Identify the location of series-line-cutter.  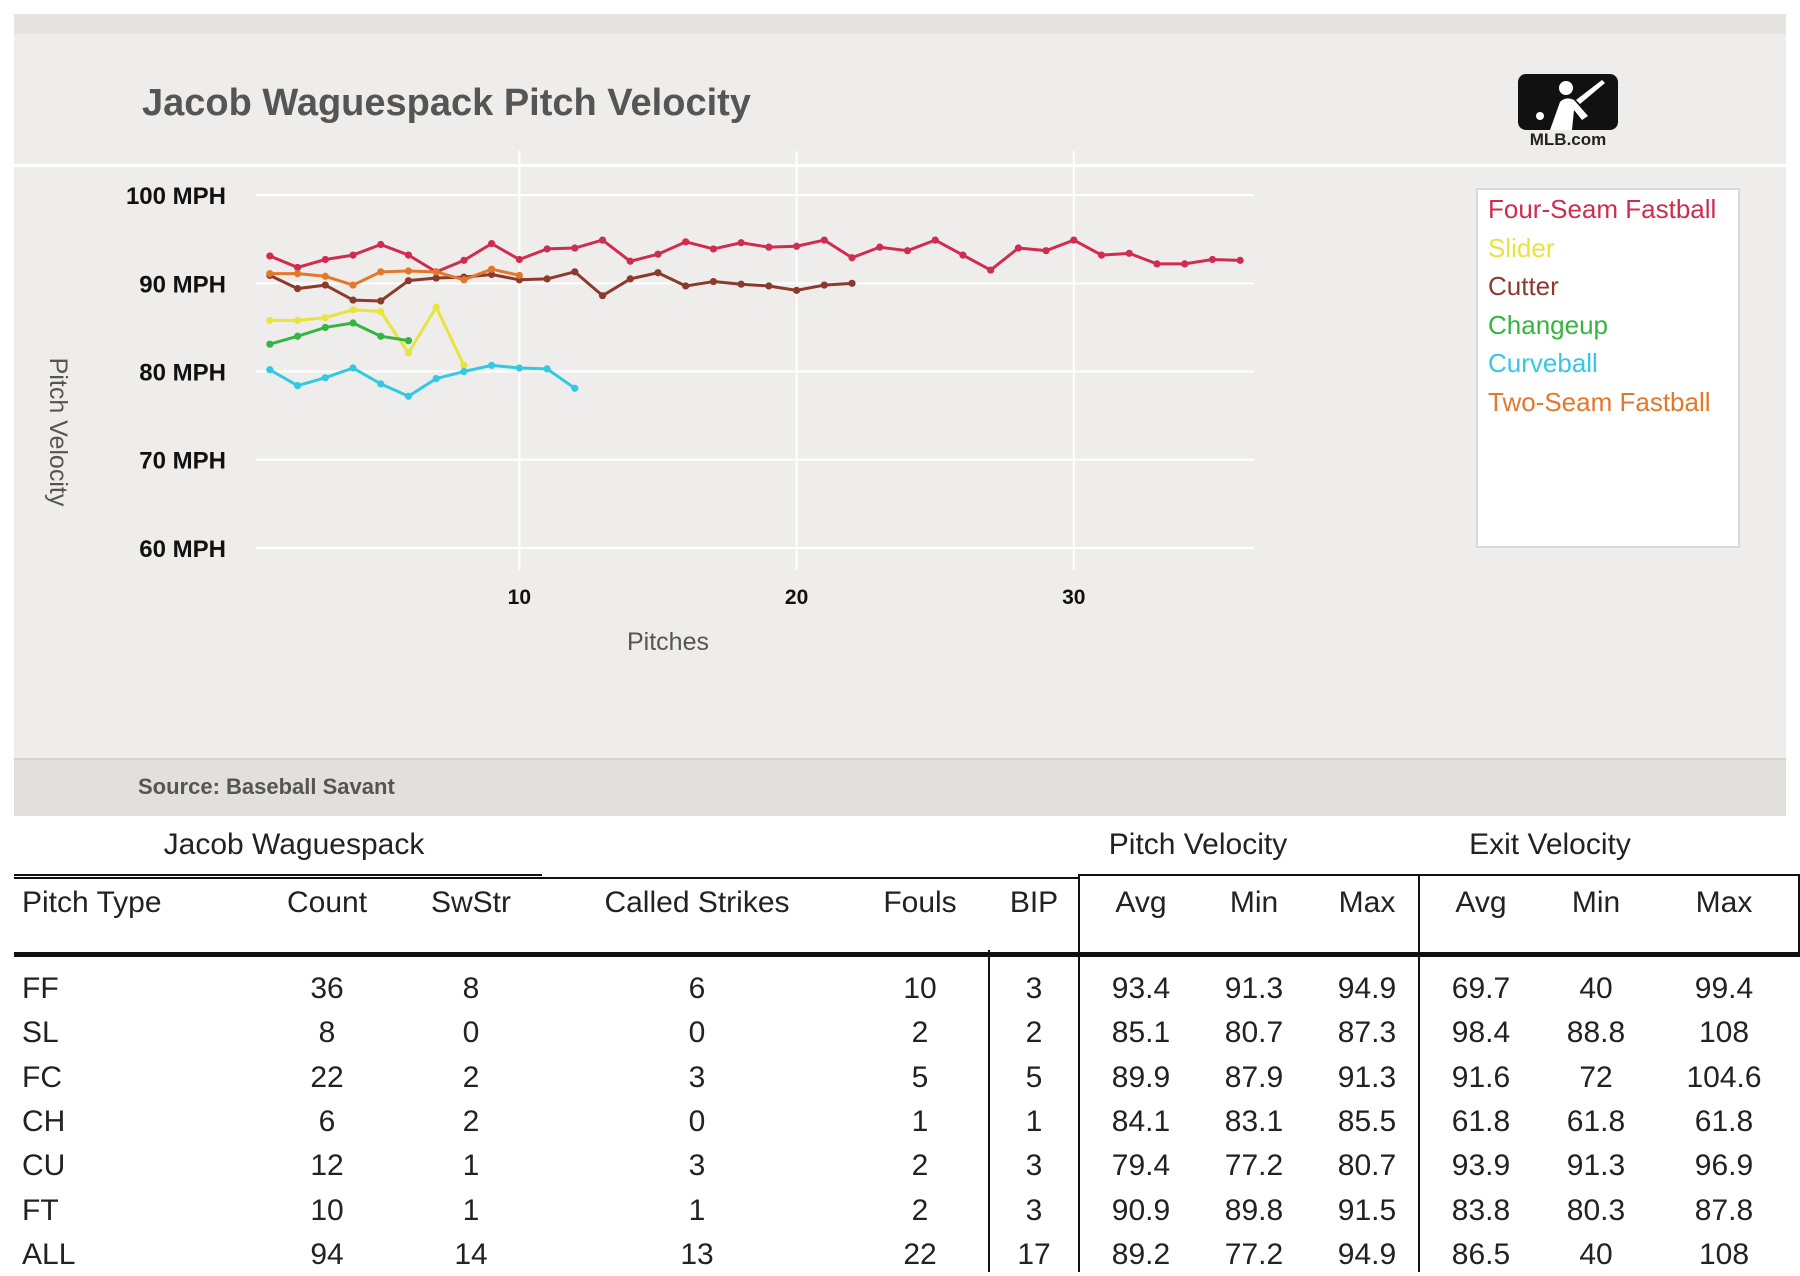
(561, 286).